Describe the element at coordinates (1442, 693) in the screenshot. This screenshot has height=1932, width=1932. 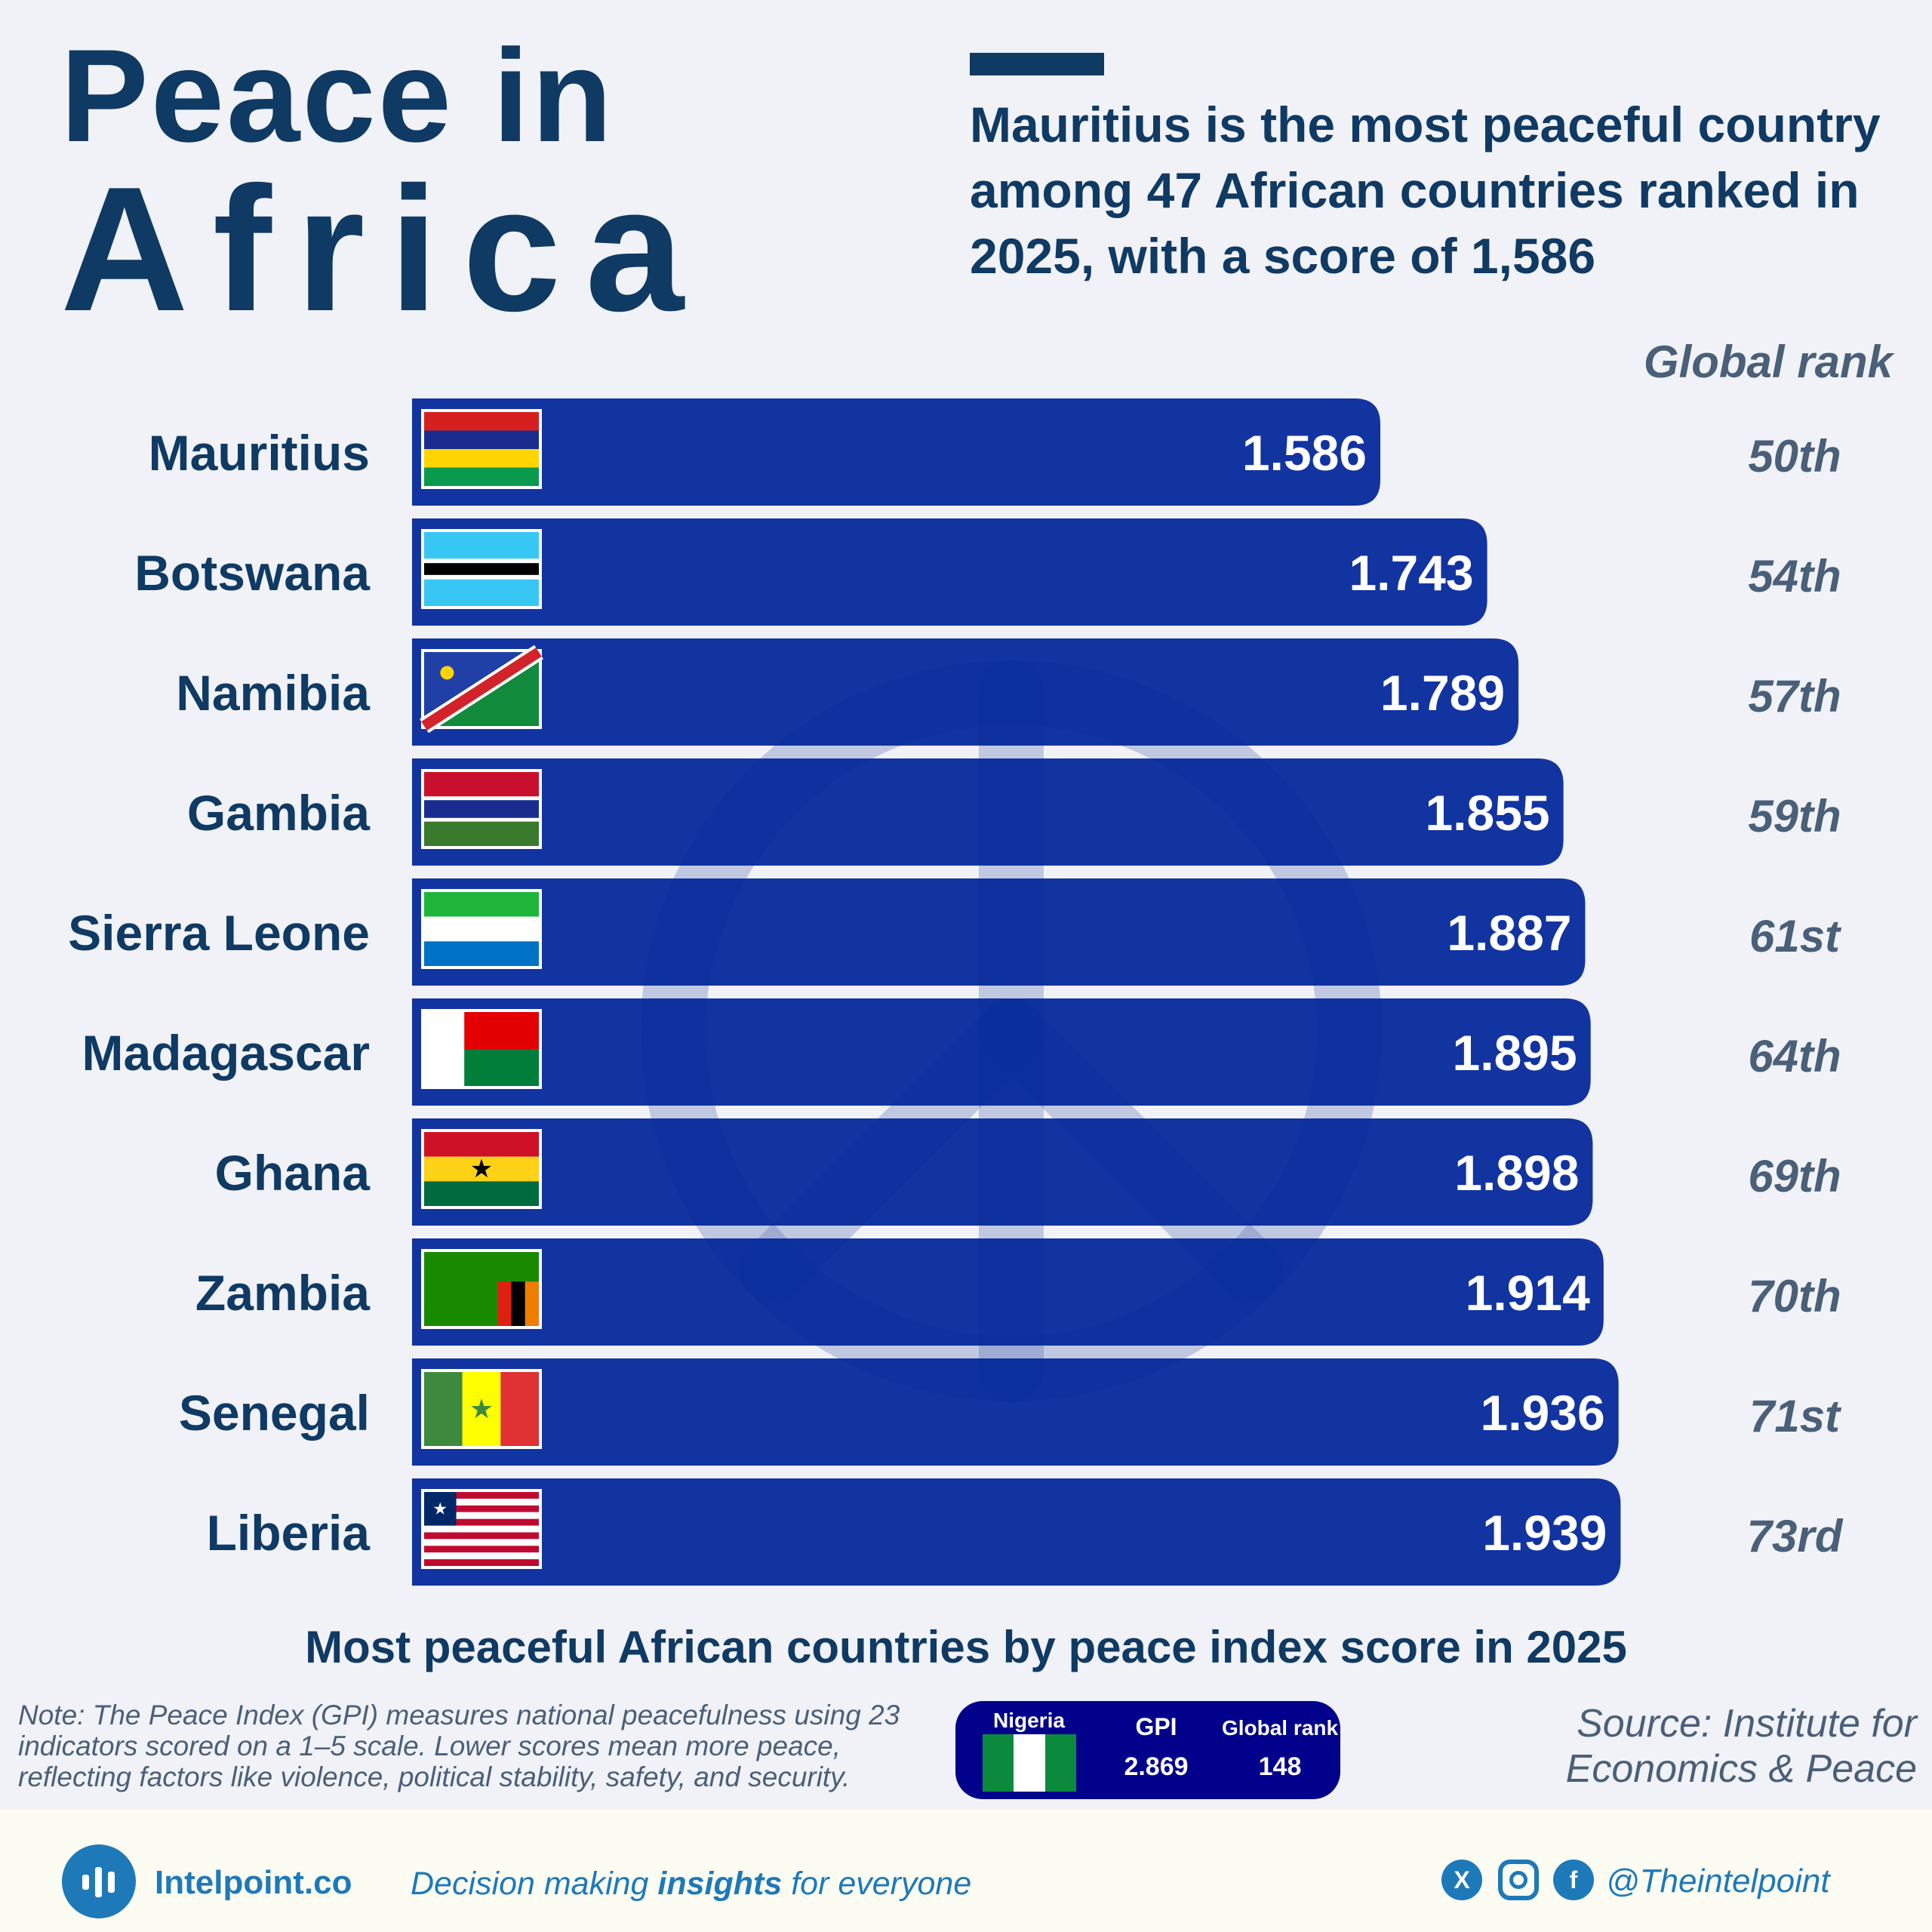
I see `value-label-namibia: 1.789` at that location.